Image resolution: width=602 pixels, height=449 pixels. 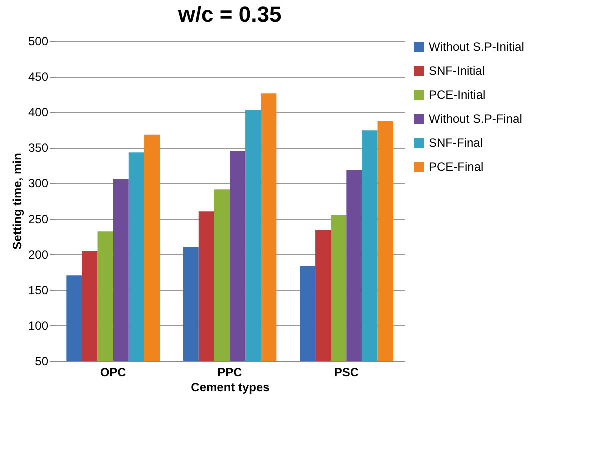 I want to click on legend-label: SNF-Final, so click(x=456, y=143).